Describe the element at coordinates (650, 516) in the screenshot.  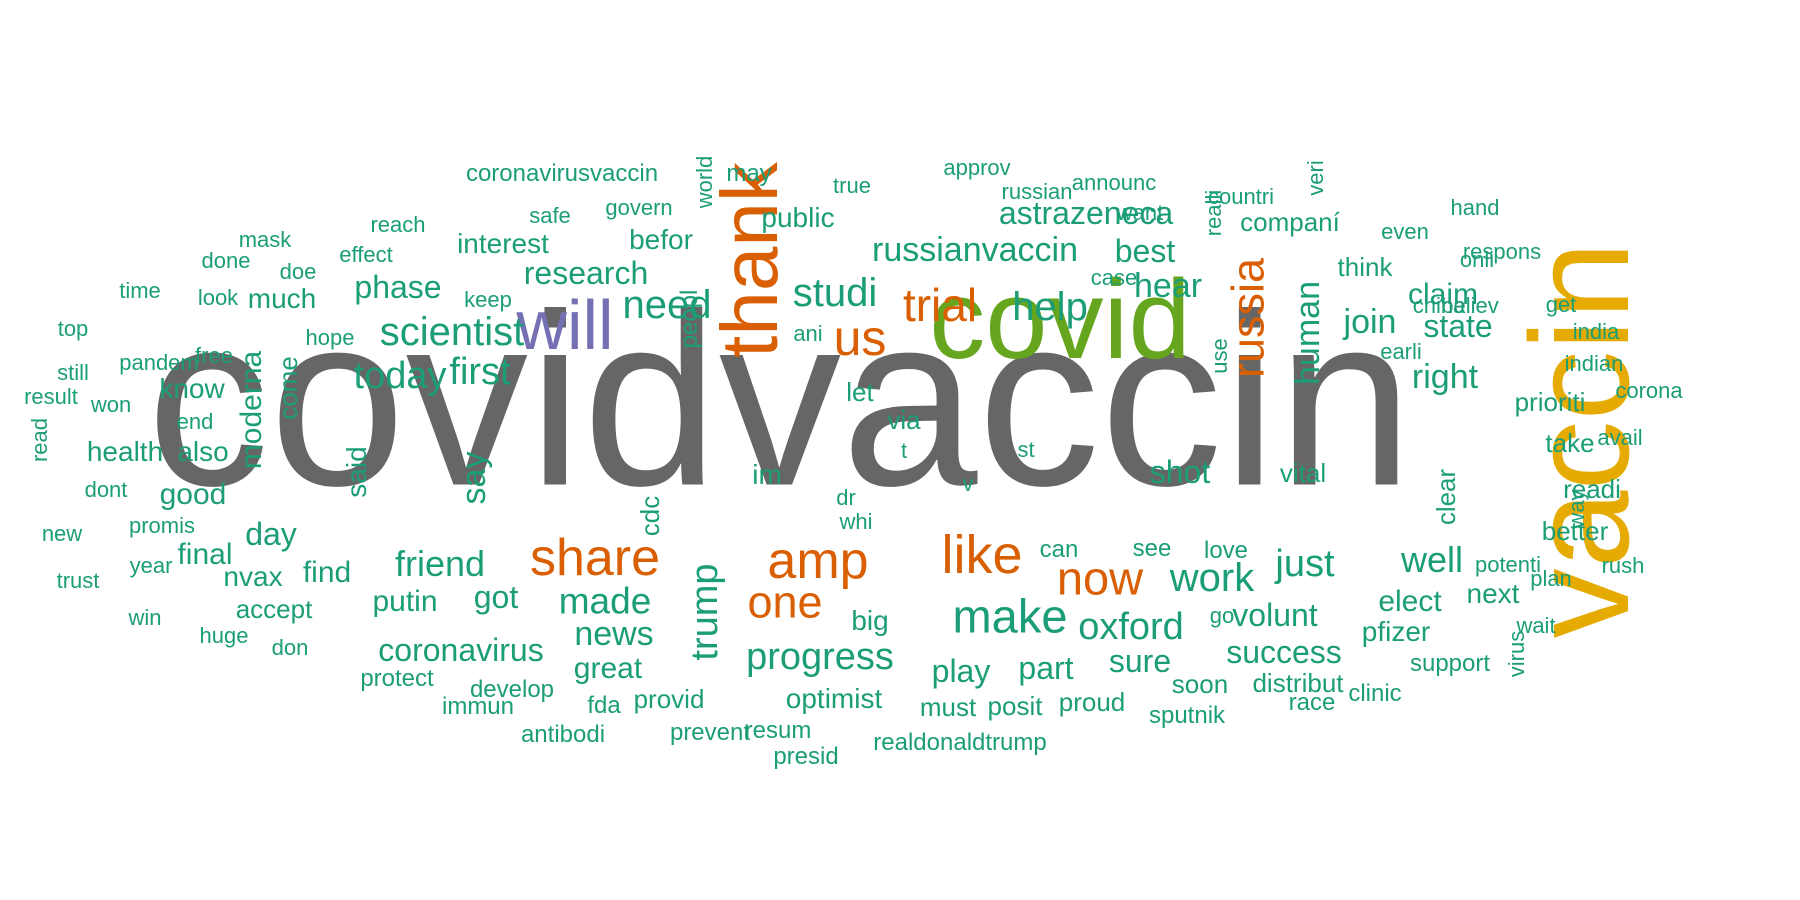
I see `word-71: cdc` at that location.